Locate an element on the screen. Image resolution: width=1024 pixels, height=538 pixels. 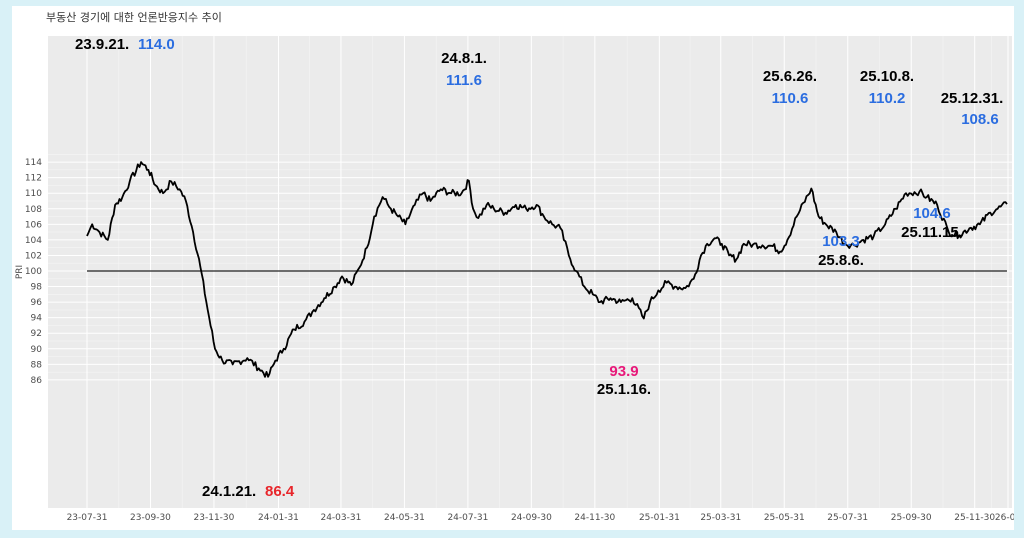
x-tick-label: 26-01 is located at coordinates (1004, 518).